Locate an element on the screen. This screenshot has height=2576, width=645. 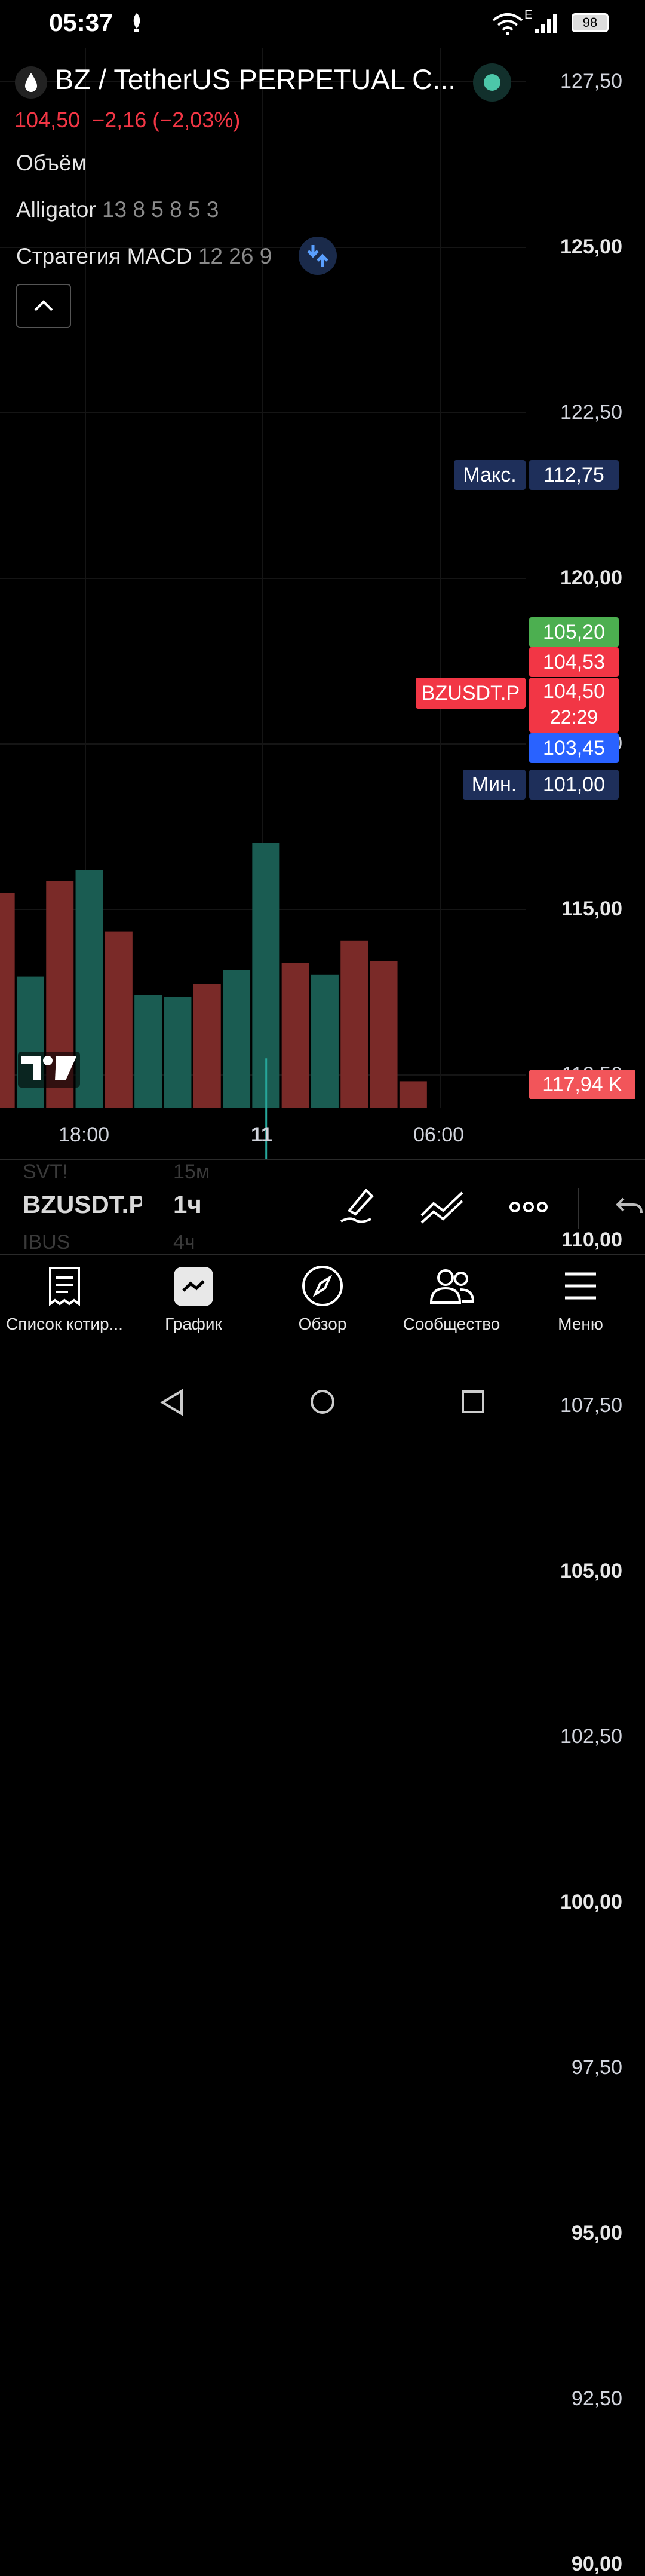
battery-level: 98 is located at coordinates (590, 22).